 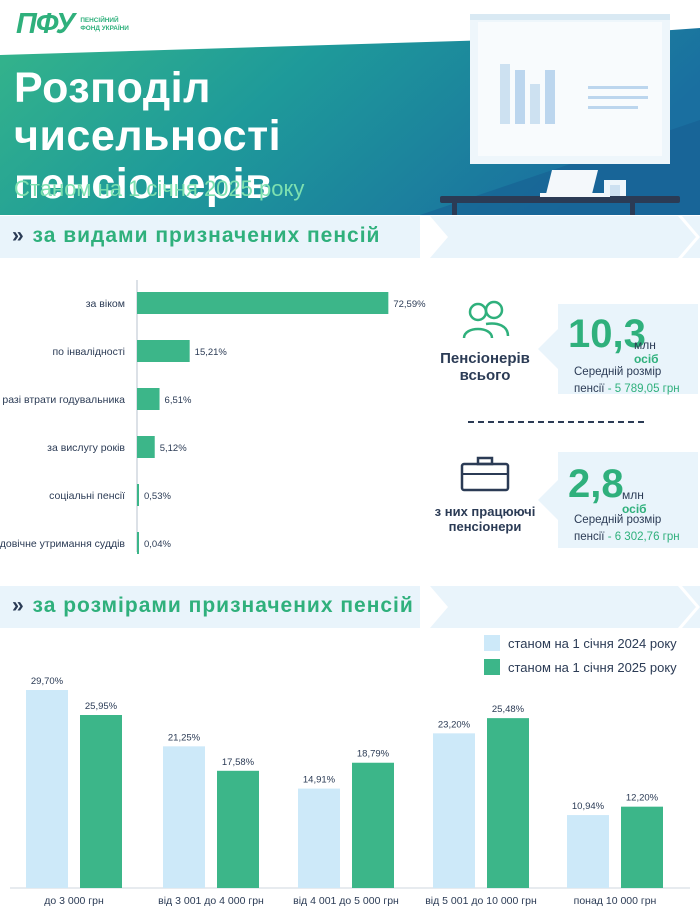 I want to click on value-label: 0,04%, so click(x=157, y=544).